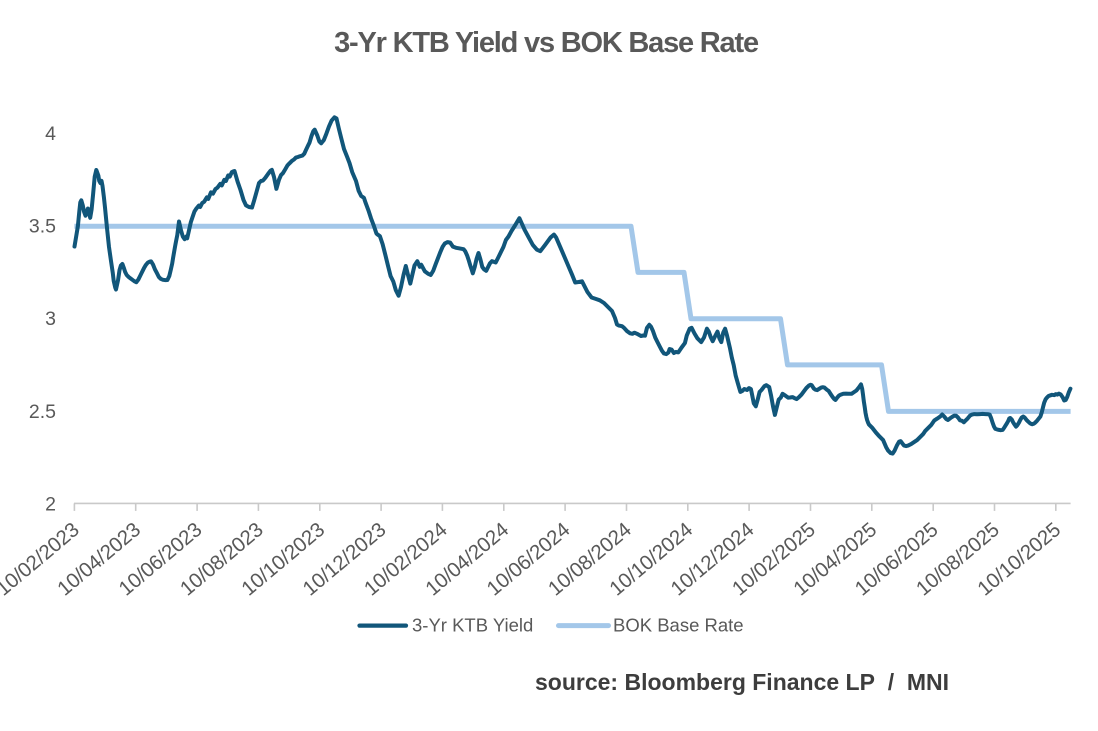 This screenshot has height=731, width=1098. Describe the element at coordinates (546, 43) in the screenshot. I see `svg-text:3-Yr KTB Yield vs BOK Base Rat: 3-Yr KTB Yield vs BOK Base Rate` at that location.